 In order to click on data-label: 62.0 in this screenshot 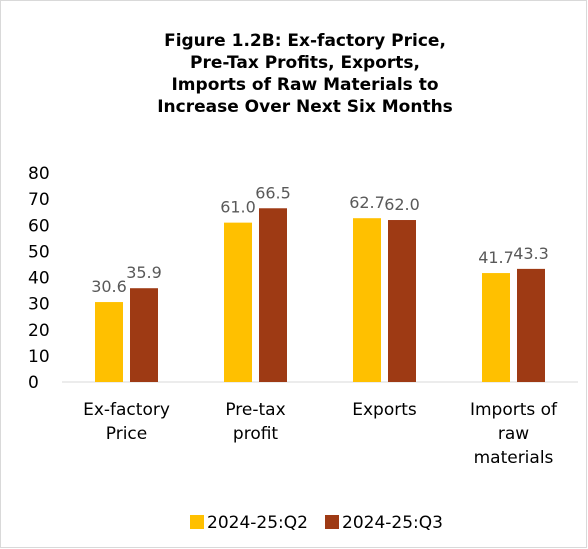, I will do `click(402, 204)`.